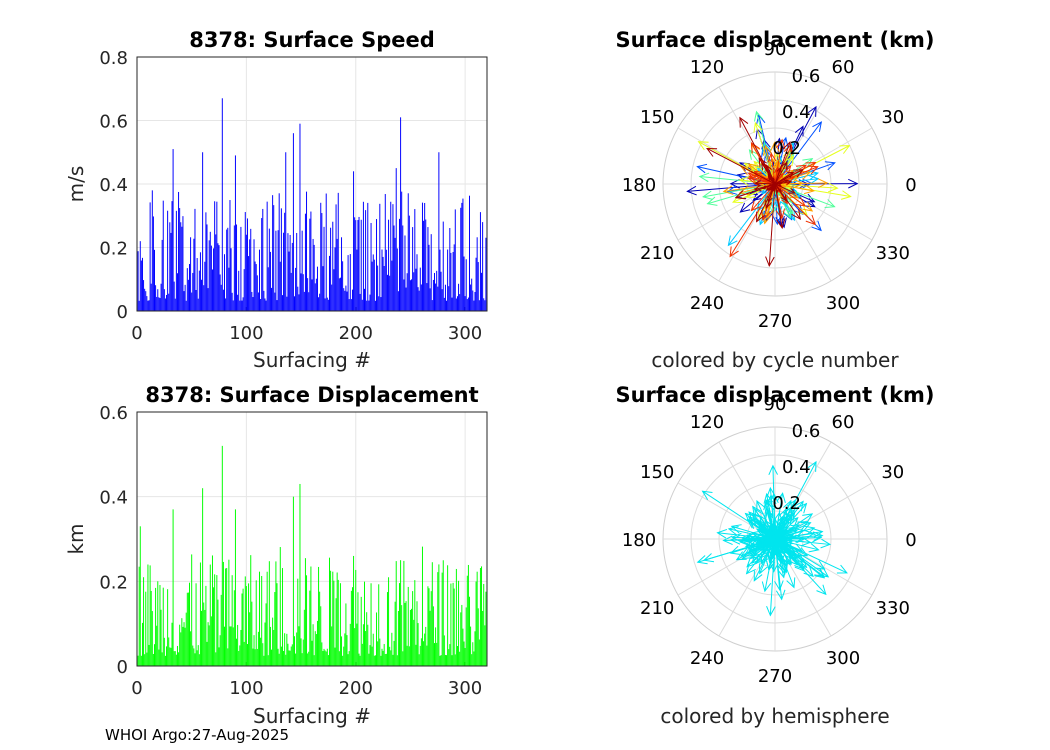  Describe the element at coordinates (113, 413) in the screenshot. I see `displacement-ytick: 0.6` at that location.